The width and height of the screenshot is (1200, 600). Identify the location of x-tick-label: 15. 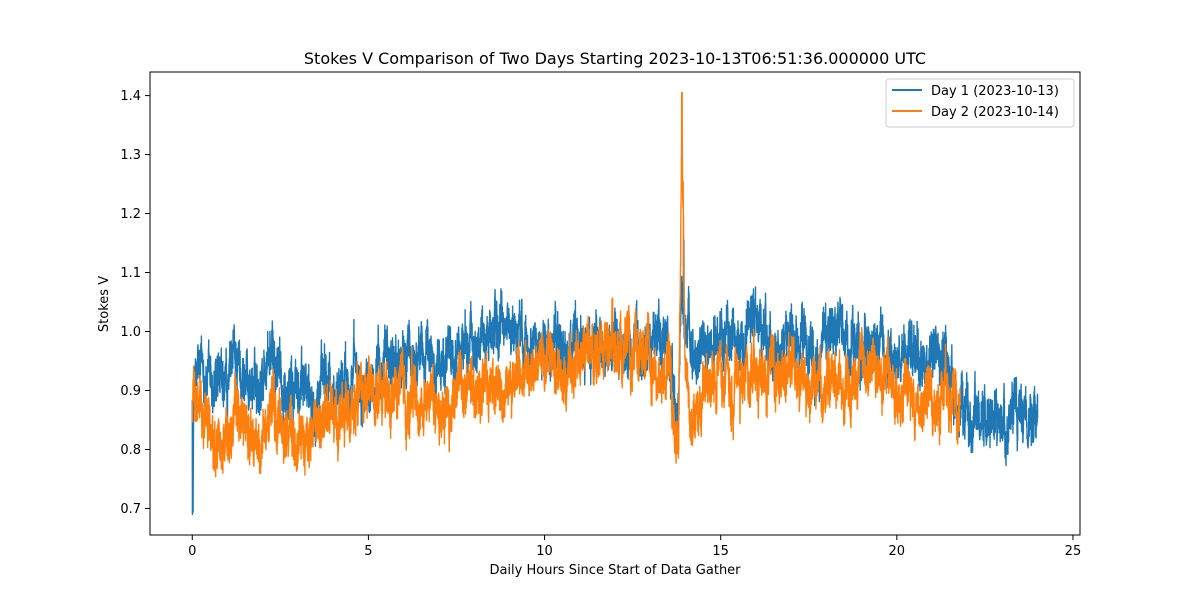
(720, 551).